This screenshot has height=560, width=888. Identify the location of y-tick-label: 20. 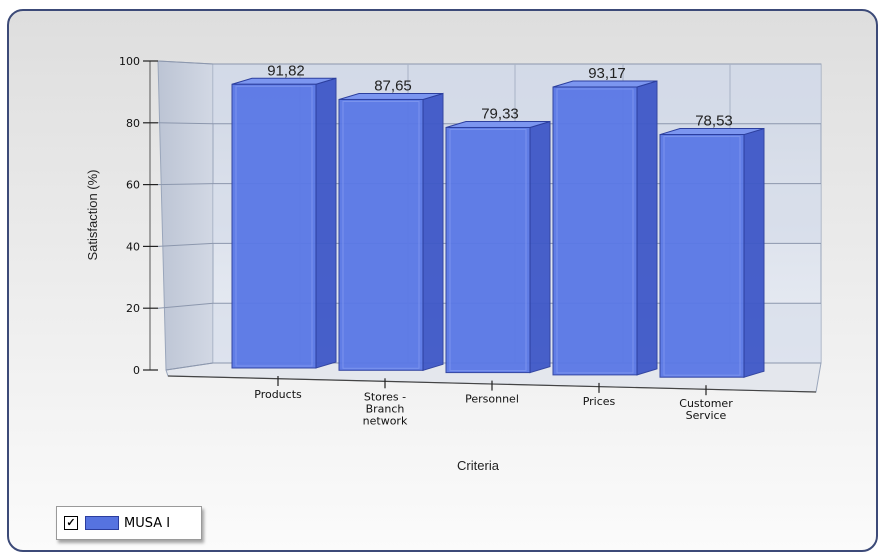
(133, 308).